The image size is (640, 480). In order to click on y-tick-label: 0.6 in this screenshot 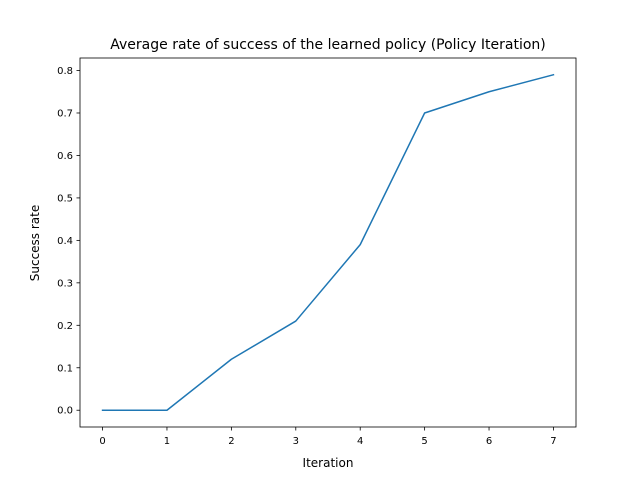, I will do `click(65, 156)`.